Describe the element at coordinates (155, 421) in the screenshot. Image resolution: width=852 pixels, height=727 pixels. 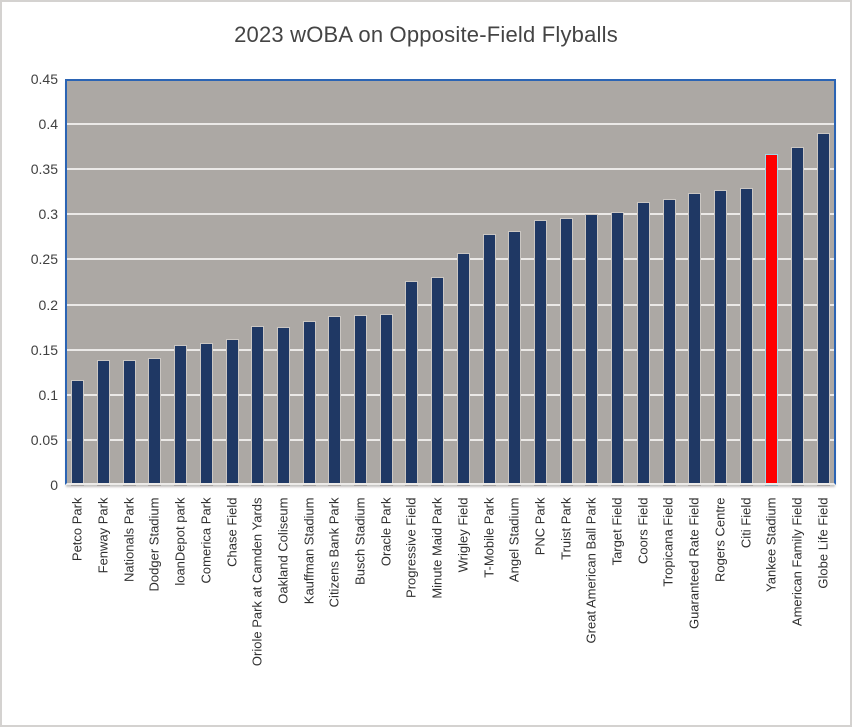
I see `bar-dodger-stadium` at that location.